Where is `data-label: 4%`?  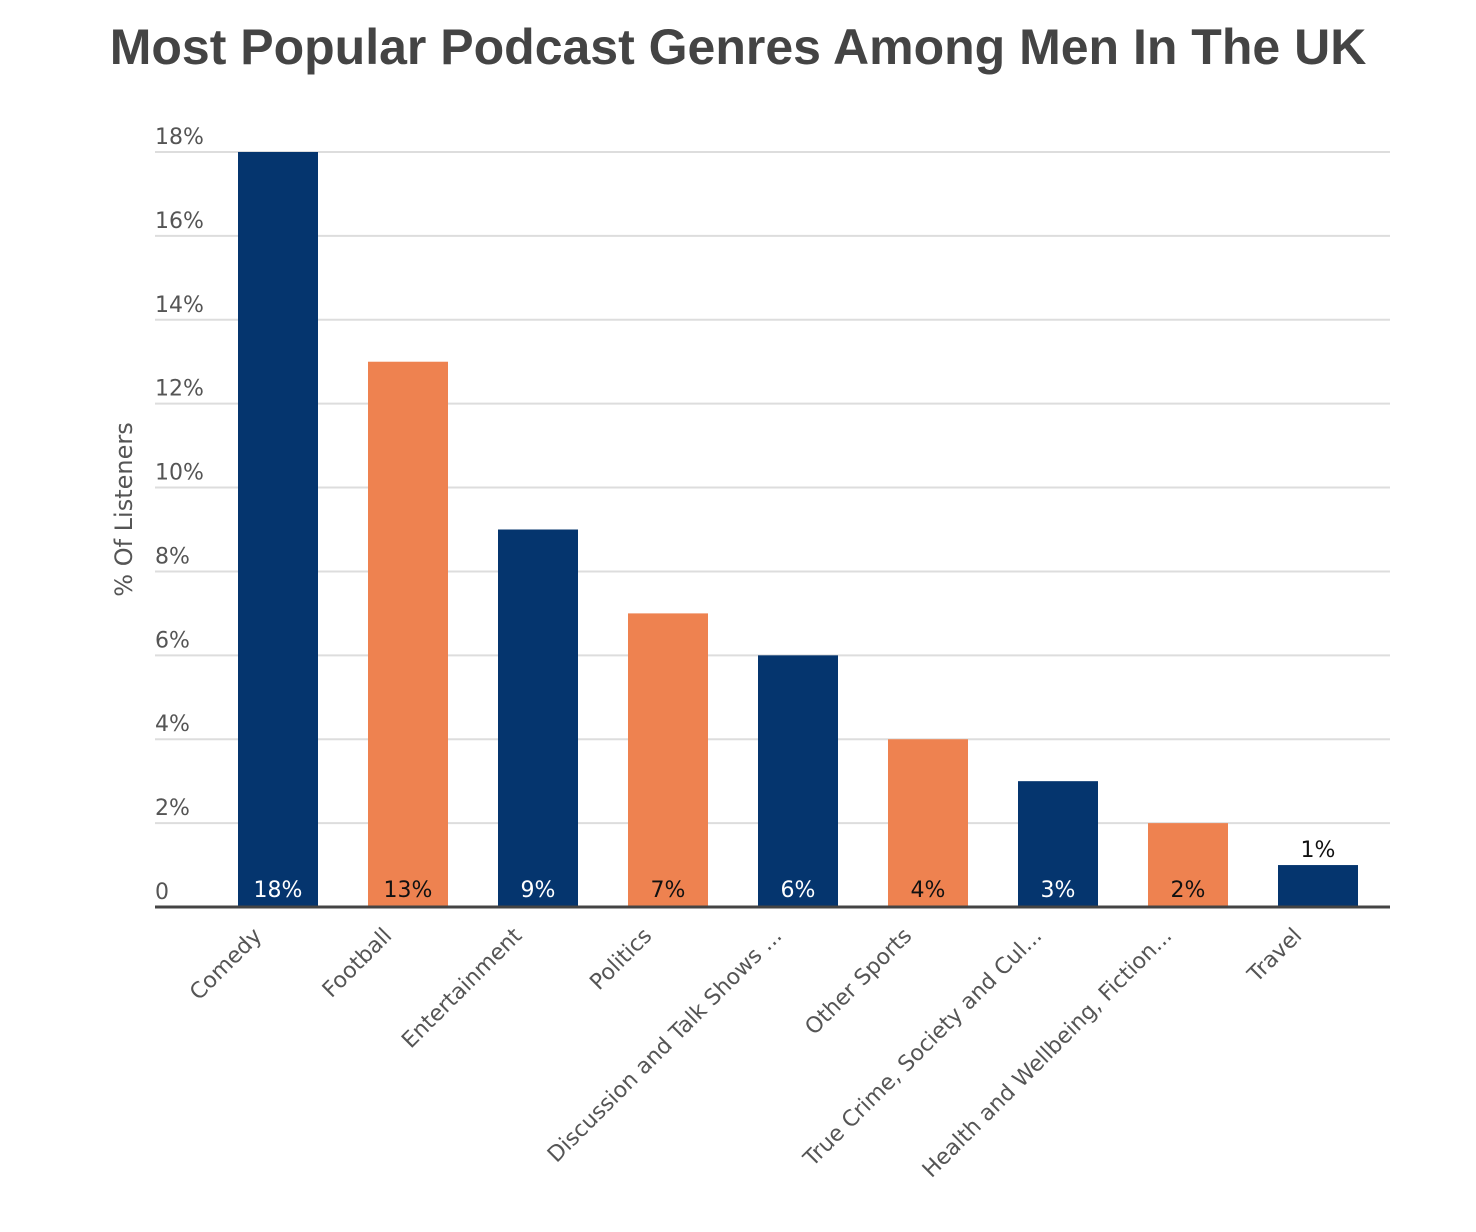
data-label: 4% is located at coordinates (928, 890).